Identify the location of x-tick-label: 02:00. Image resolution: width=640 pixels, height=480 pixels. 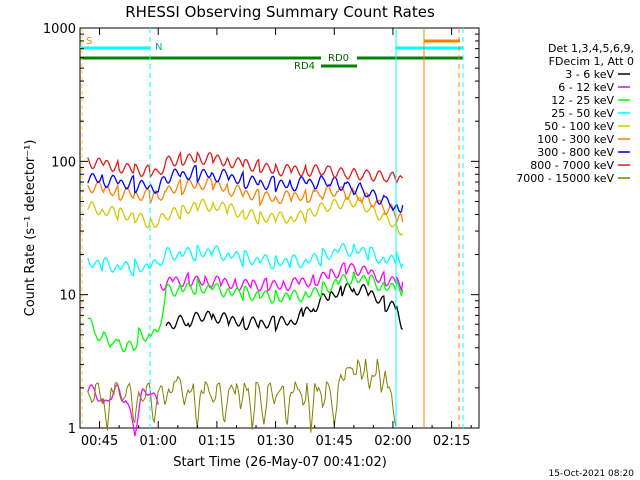
(392, 441).